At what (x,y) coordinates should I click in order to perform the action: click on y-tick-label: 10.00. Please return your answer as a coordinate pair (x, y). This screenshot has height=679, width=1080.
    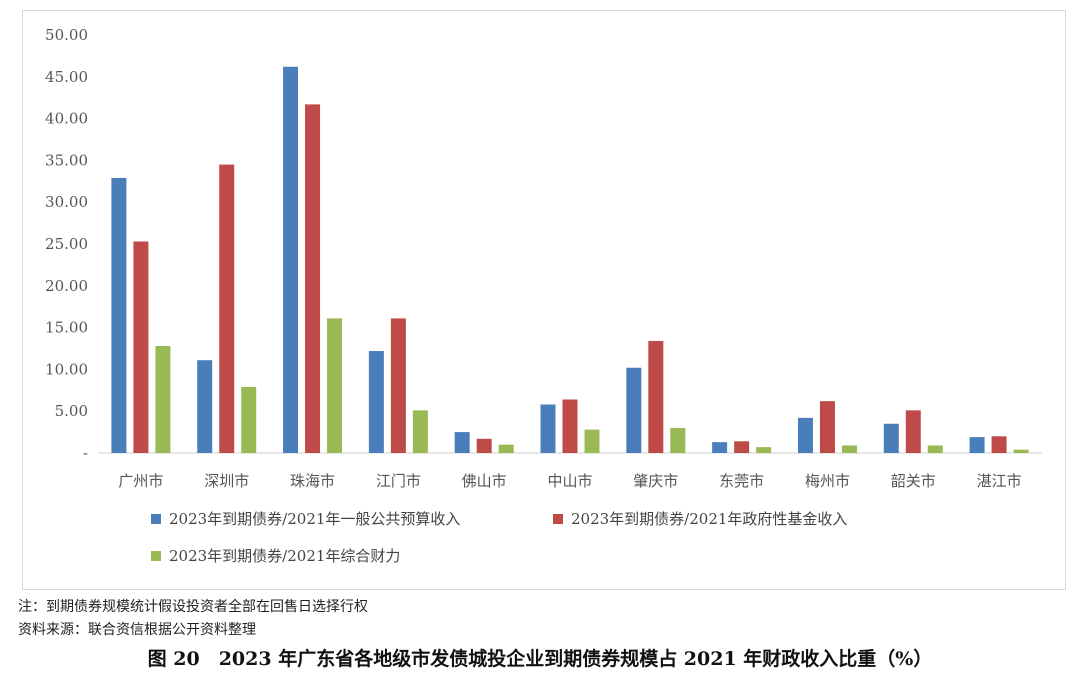
    Looking at the image, I should click on (66, 369).